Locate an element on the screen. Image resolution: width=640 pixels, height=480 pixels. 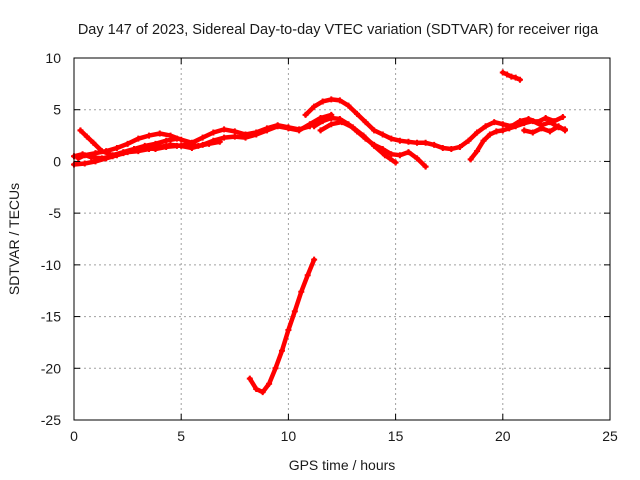
x-tick-label: 15 is located at coordinates (396, 436).